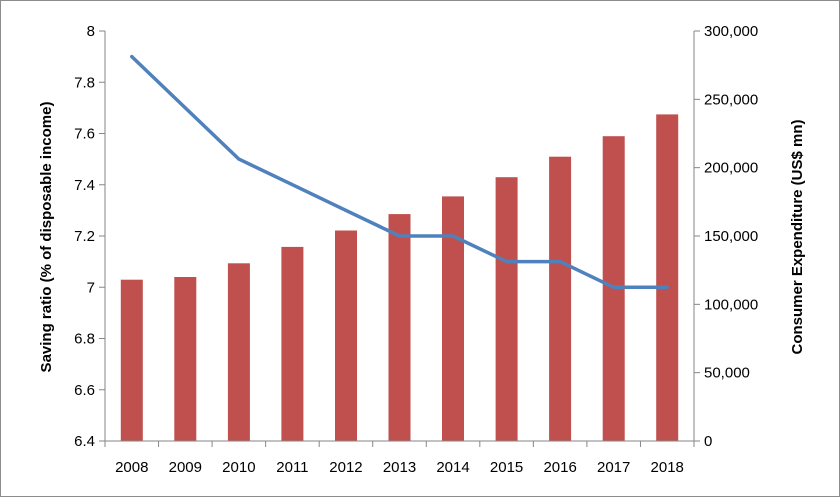 Image resolution: width=840 pixels, height=501 pixels. What do you see at coordinates (84, 134) in the screenshot?
I see `y-tick-label: 7.6` at bounding box center [84, 134].